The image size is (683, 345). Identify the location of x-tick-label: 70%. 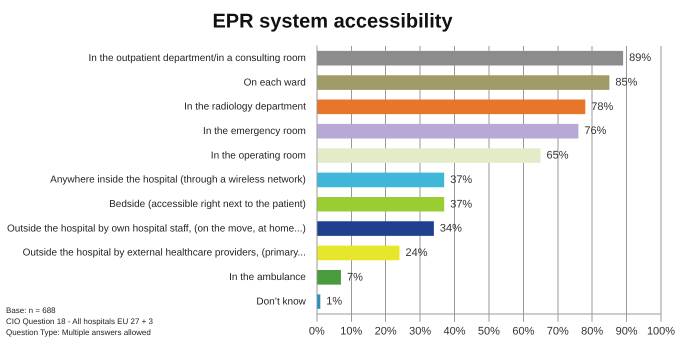
(557, 331).